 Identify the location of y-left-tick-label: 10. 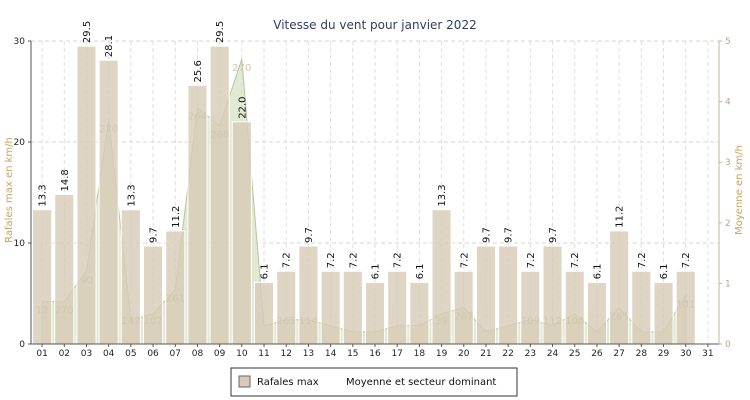
(20, 244).